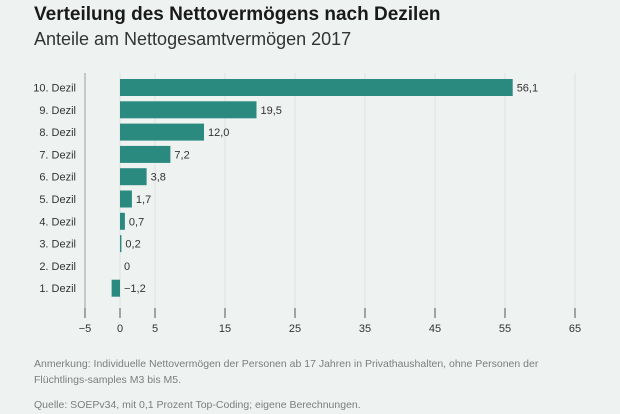 This screenshot has height=414, width=620. What do you see at coordinates (57, 111) in the screenshot?
I see `category-label: 9. Dezil` at bounding box center [57, 111].